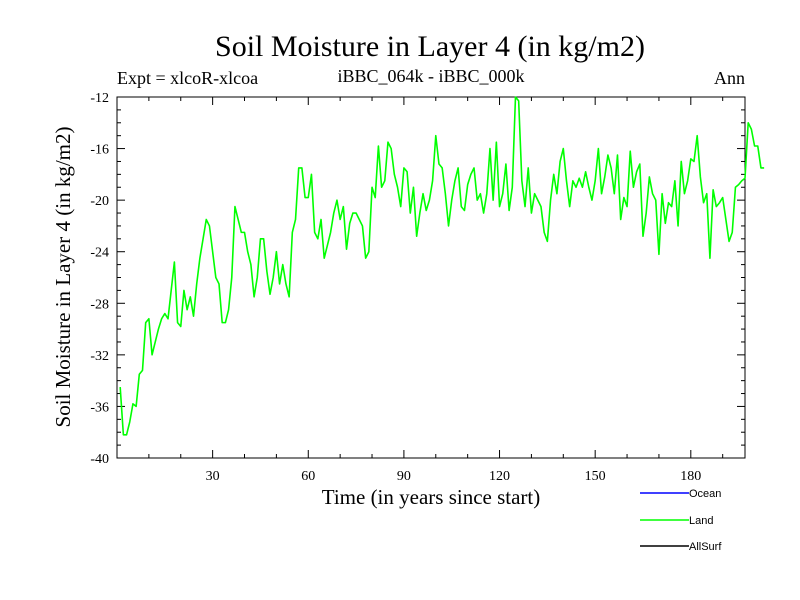 The height and width of the screenshot is (600, 800). What do you see at coordinates (99, 304) in the screenshot?
I see `y-tick-label: -28` at bounding box center [99, 304].